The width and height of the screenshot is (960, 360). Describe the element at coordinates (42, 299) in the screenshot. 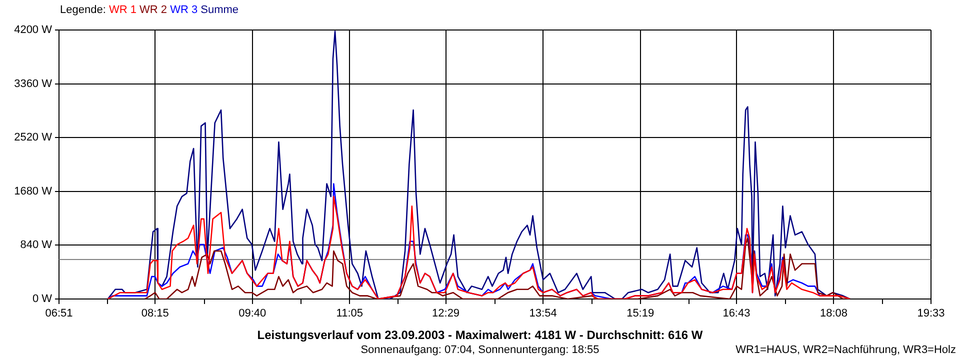

I see `y-tick-label: 0 W` at that location.